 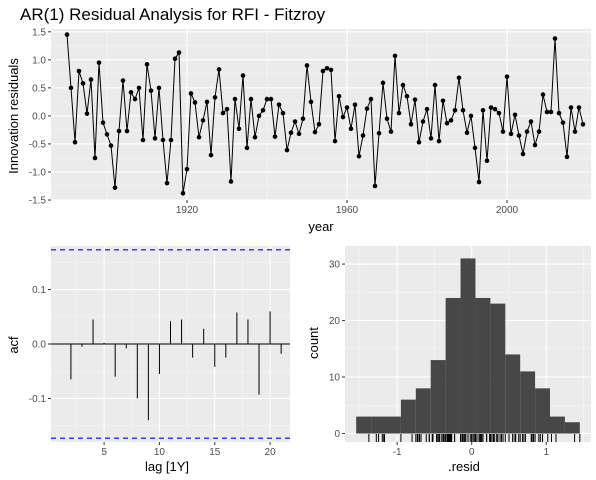 What do you see at coordinates (38, 144) in the screenshot?
I see `y-tick-label: -0.5` at bounding box center [38, 144].